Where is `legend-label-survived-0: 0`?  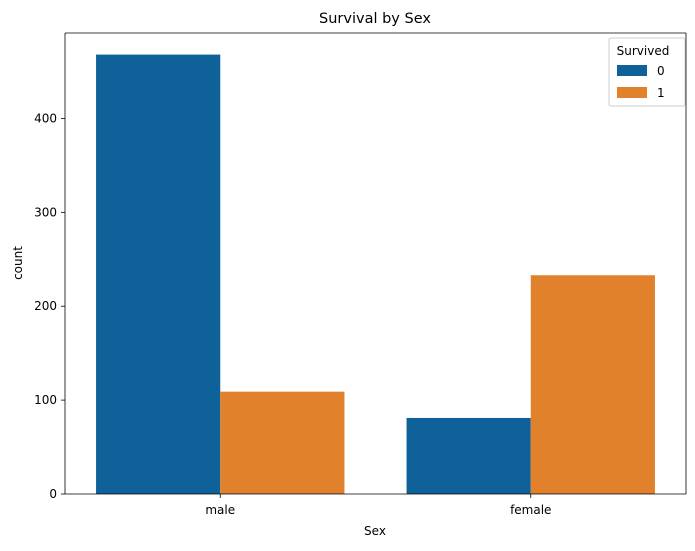 legend-label-survived-0: 0 is located at coordinates (661, 71).